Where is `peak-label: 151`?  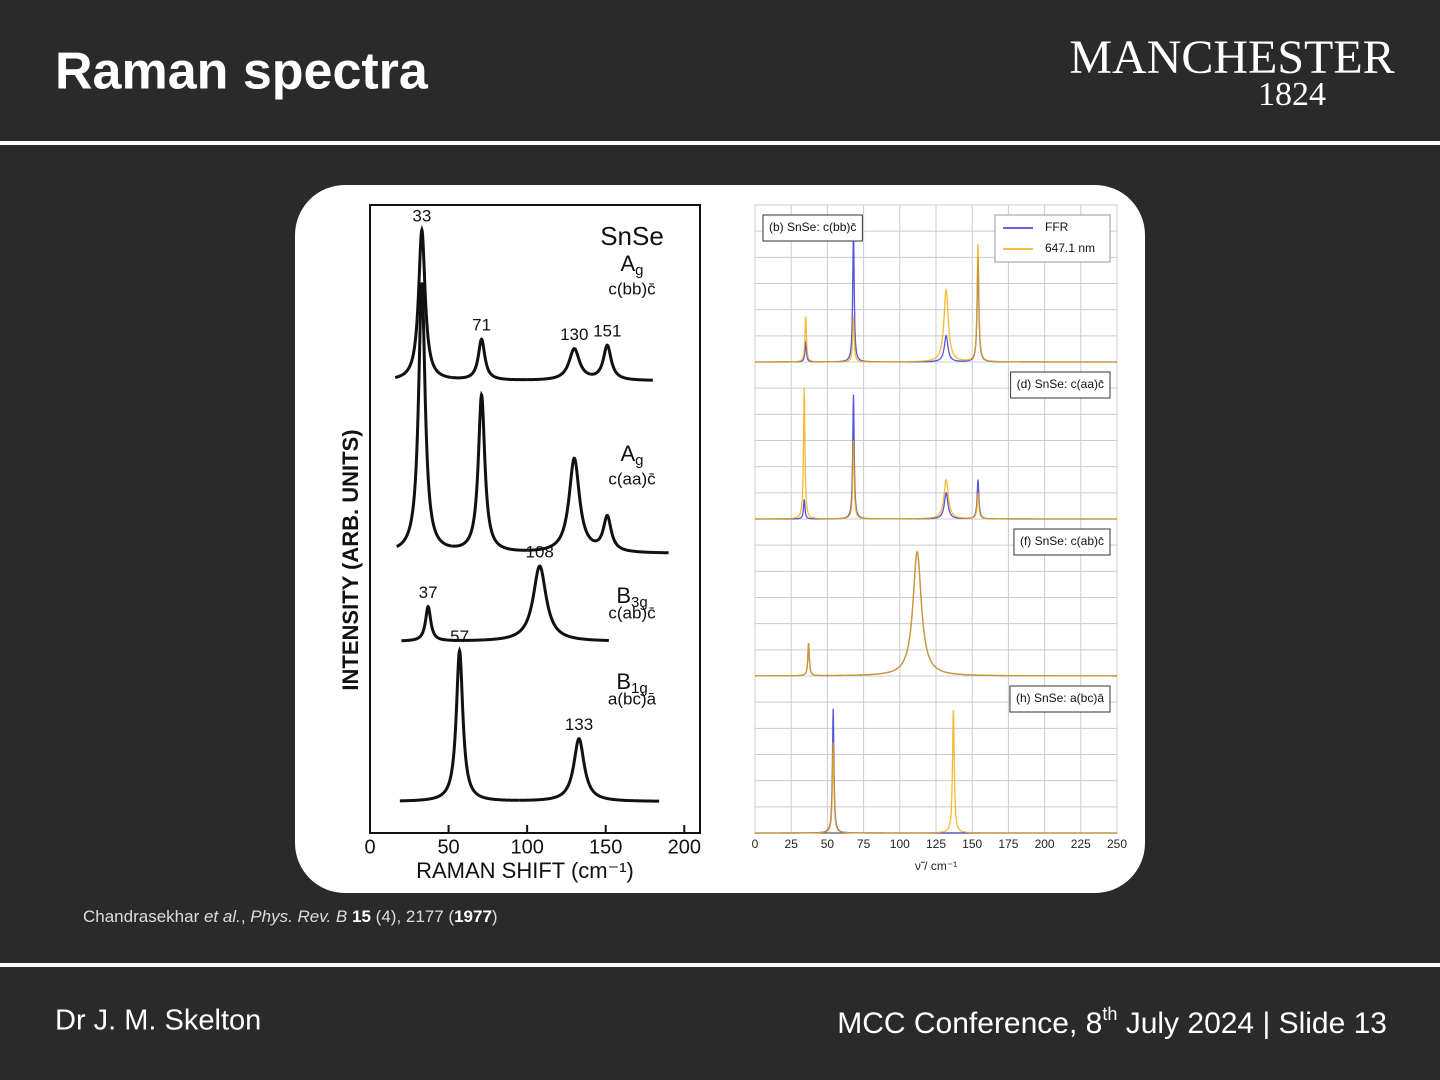
peak-label: 151 is located at coordinates (607, 331).